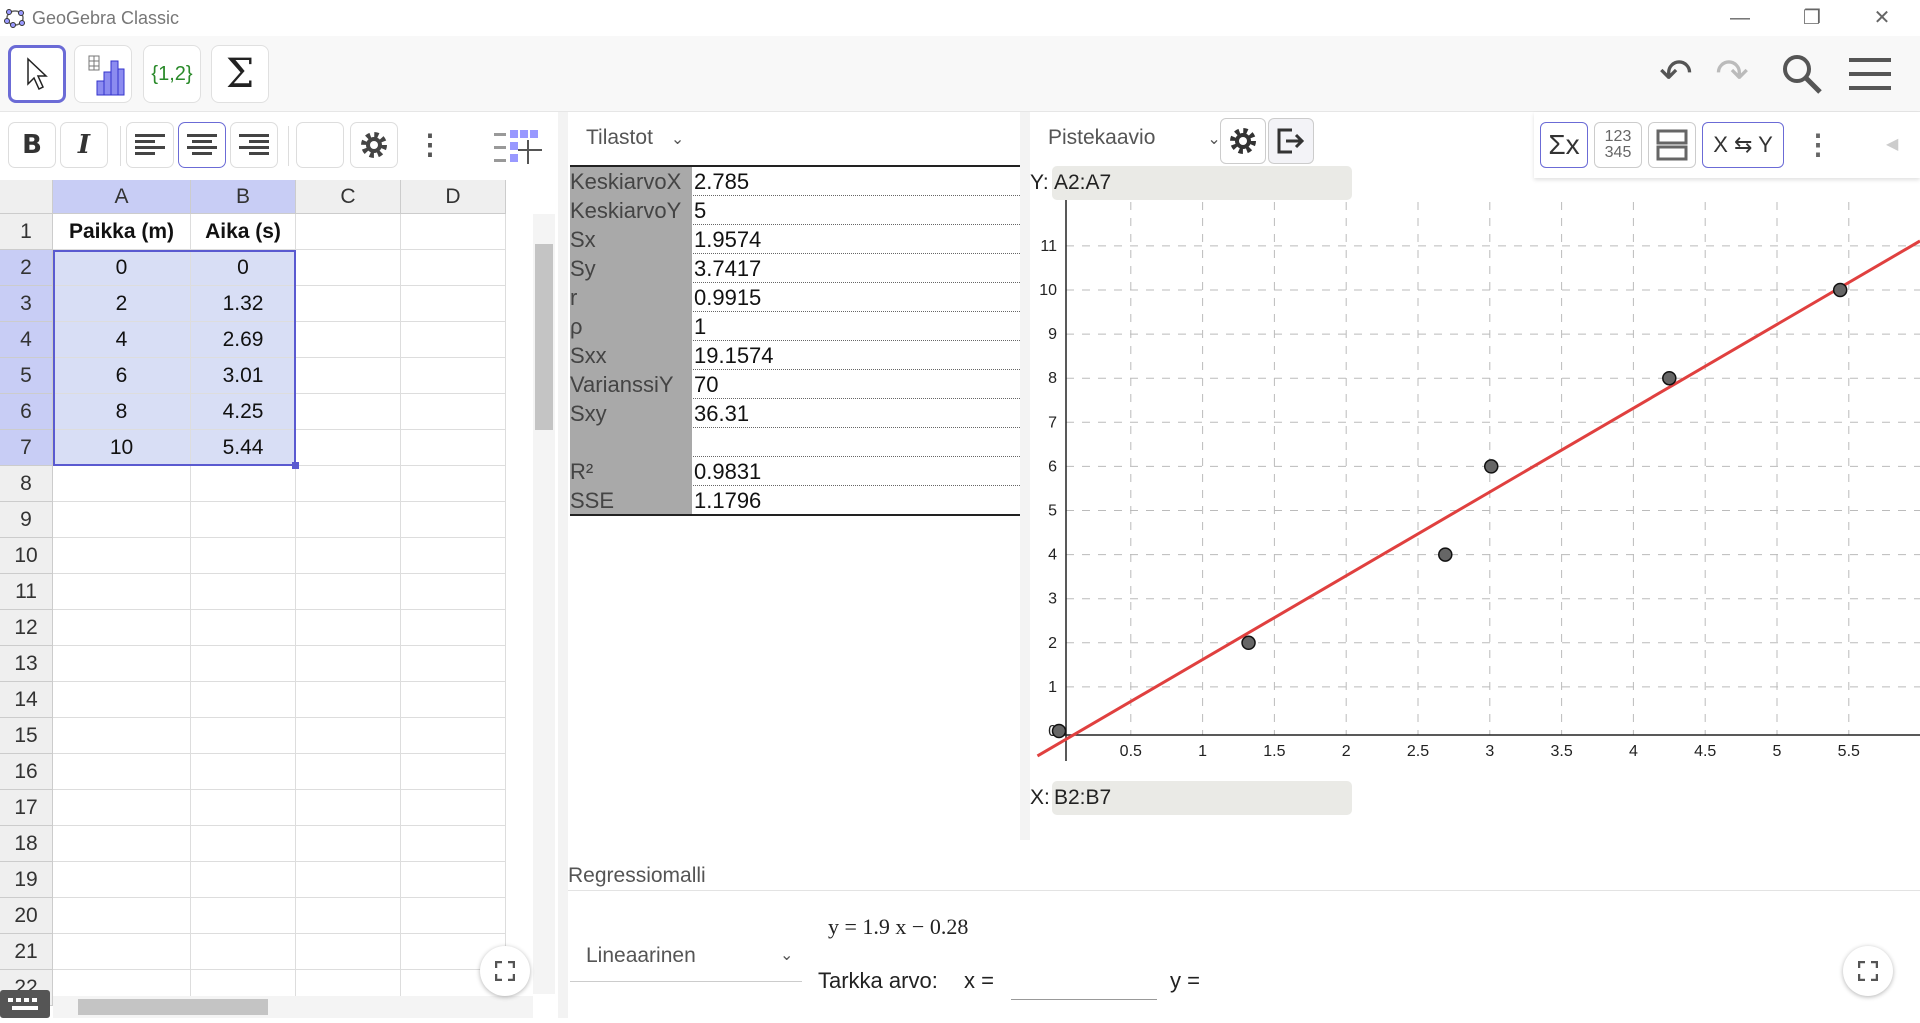 This screenshot has height=1023, width=1920. What do you see at coordinates (1202, 183) in the screenshot?
I see `y-range-input: A2:A7` at bounding box center [1202, 183].